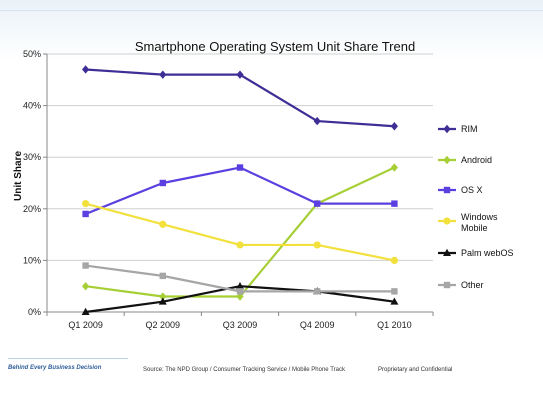 The width and height of the screenshot is (543, 407). What do you see at coordinates (474, 228) in the screenshot?
I see `legend-label: Mobile` at bounding box center [474, 228].